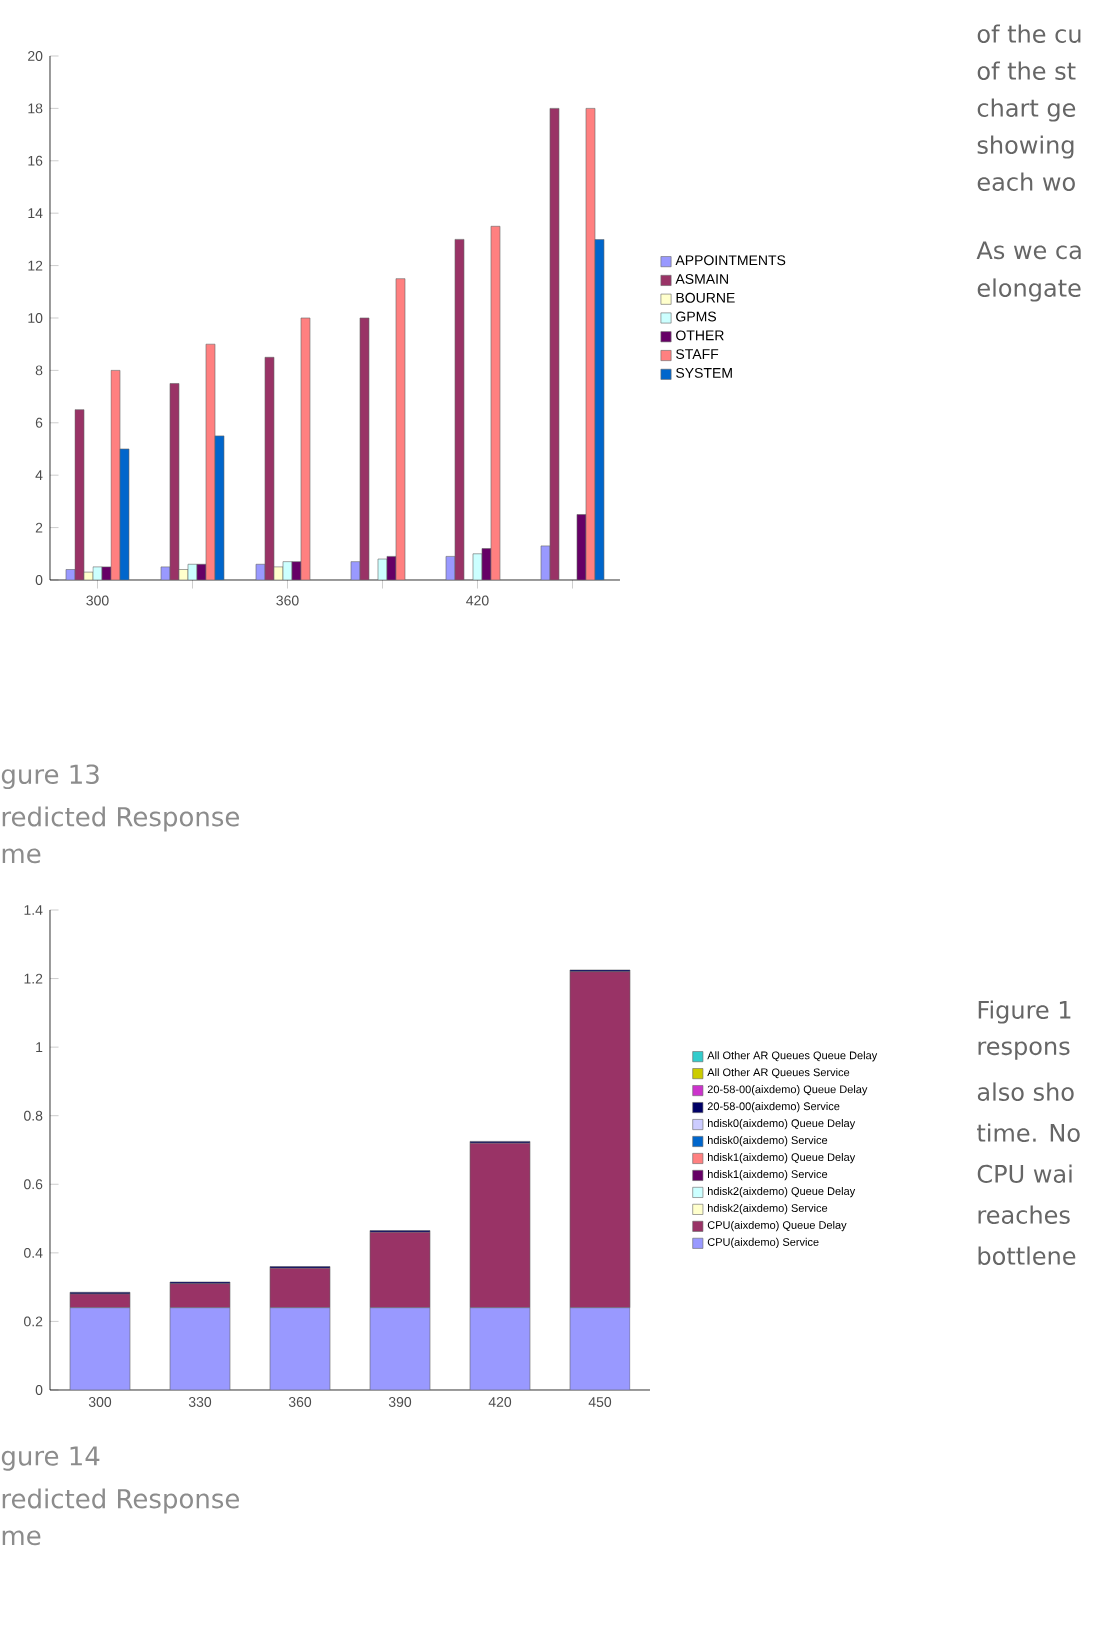  What do you see at coordinates (1027, 1255) in the screenshot?
I see `text: bottlene` at bounding box center [1027, 1255].